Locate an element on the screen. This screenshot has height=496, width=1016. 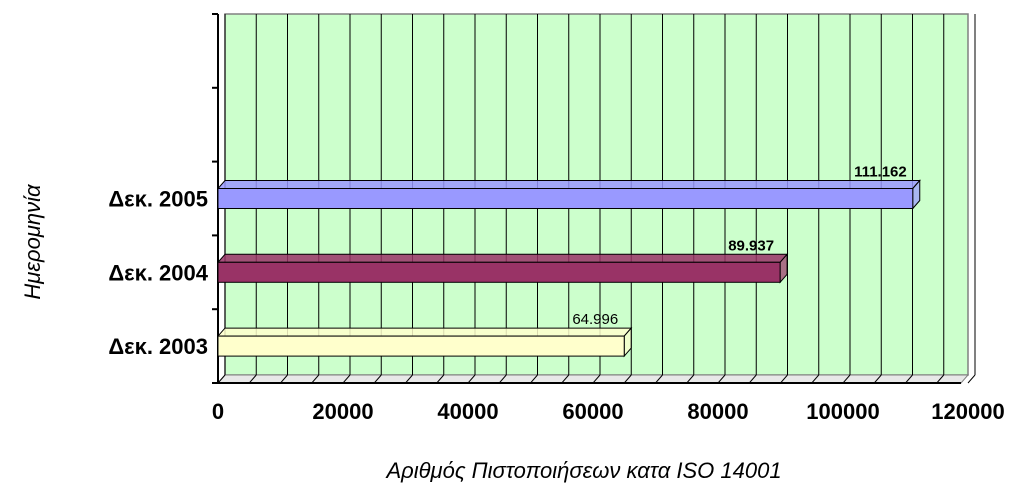
y-tick-label: Δεκ. 2005 is located at coordinates (158, 199).